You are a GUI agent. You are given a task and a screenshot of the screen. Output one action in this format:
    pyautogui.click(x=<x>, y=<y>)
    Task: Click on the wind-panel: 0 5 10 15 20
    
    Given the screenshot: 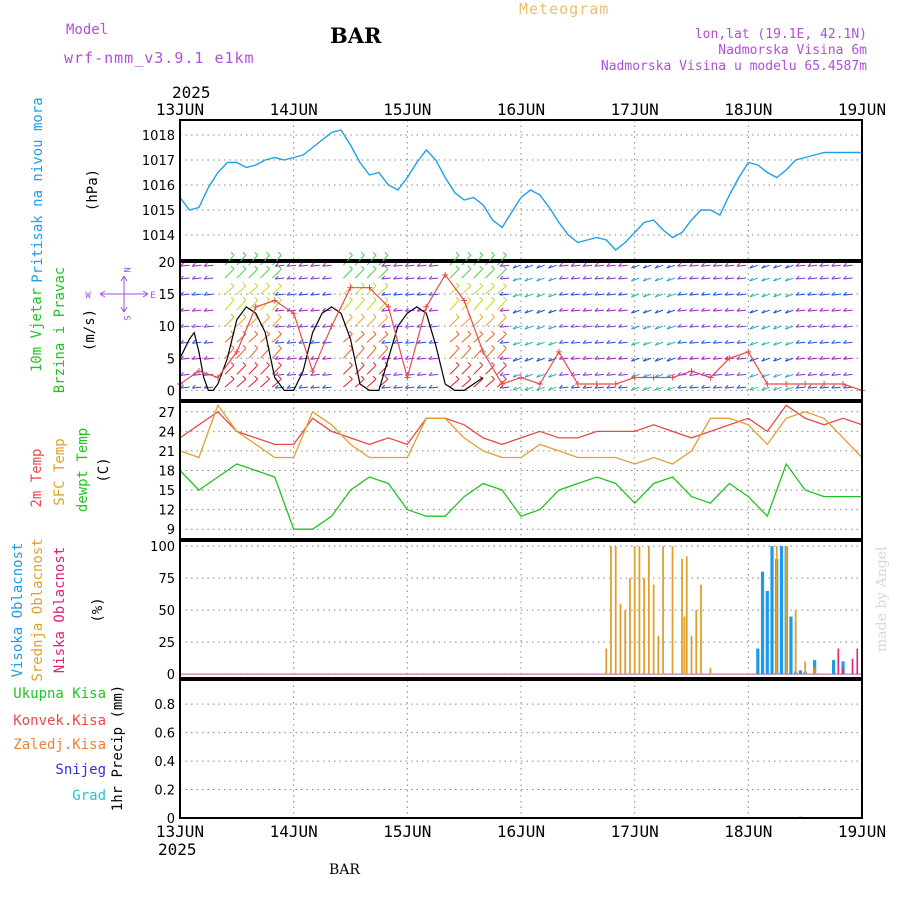 What is the action you would take?
    pyautogui.click(x=511, y=326)
    